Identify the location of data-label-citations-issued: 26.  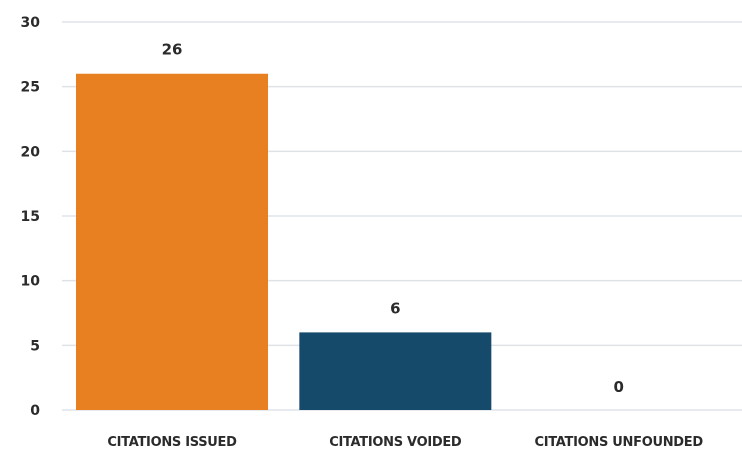
(172, 50).